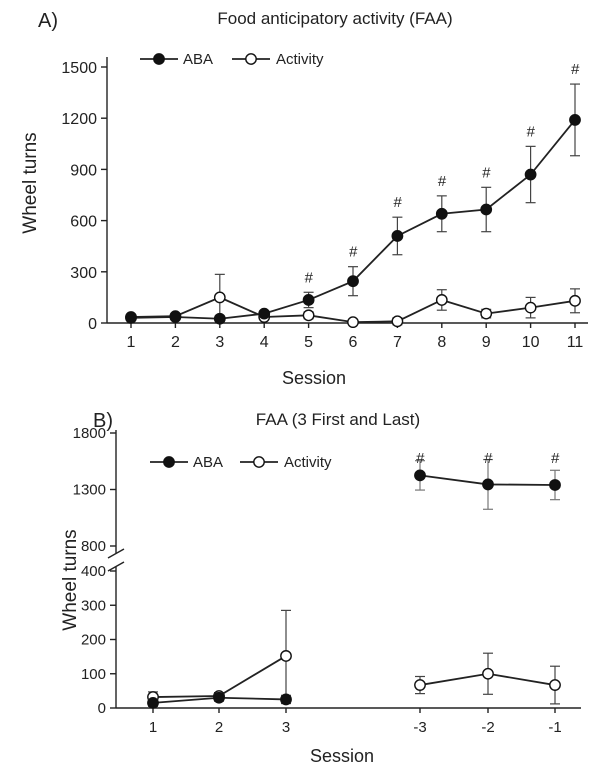  What do you see at coordinates (175, 342) in the screenshot?
I see `panel-a-x-tick-label: 2` at bounding box center [175, 342].